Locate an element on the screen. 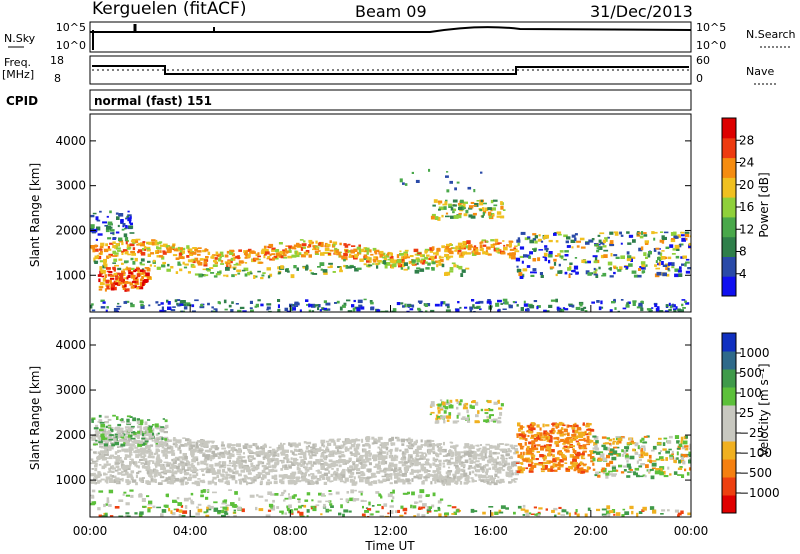  power-colorbar-swatch is located at coordinates (729, 227).